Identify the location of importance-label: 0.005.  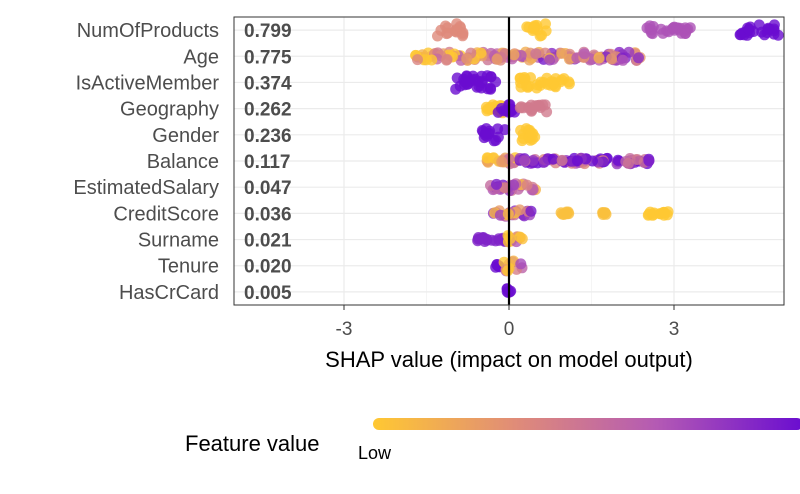
(268, 293).